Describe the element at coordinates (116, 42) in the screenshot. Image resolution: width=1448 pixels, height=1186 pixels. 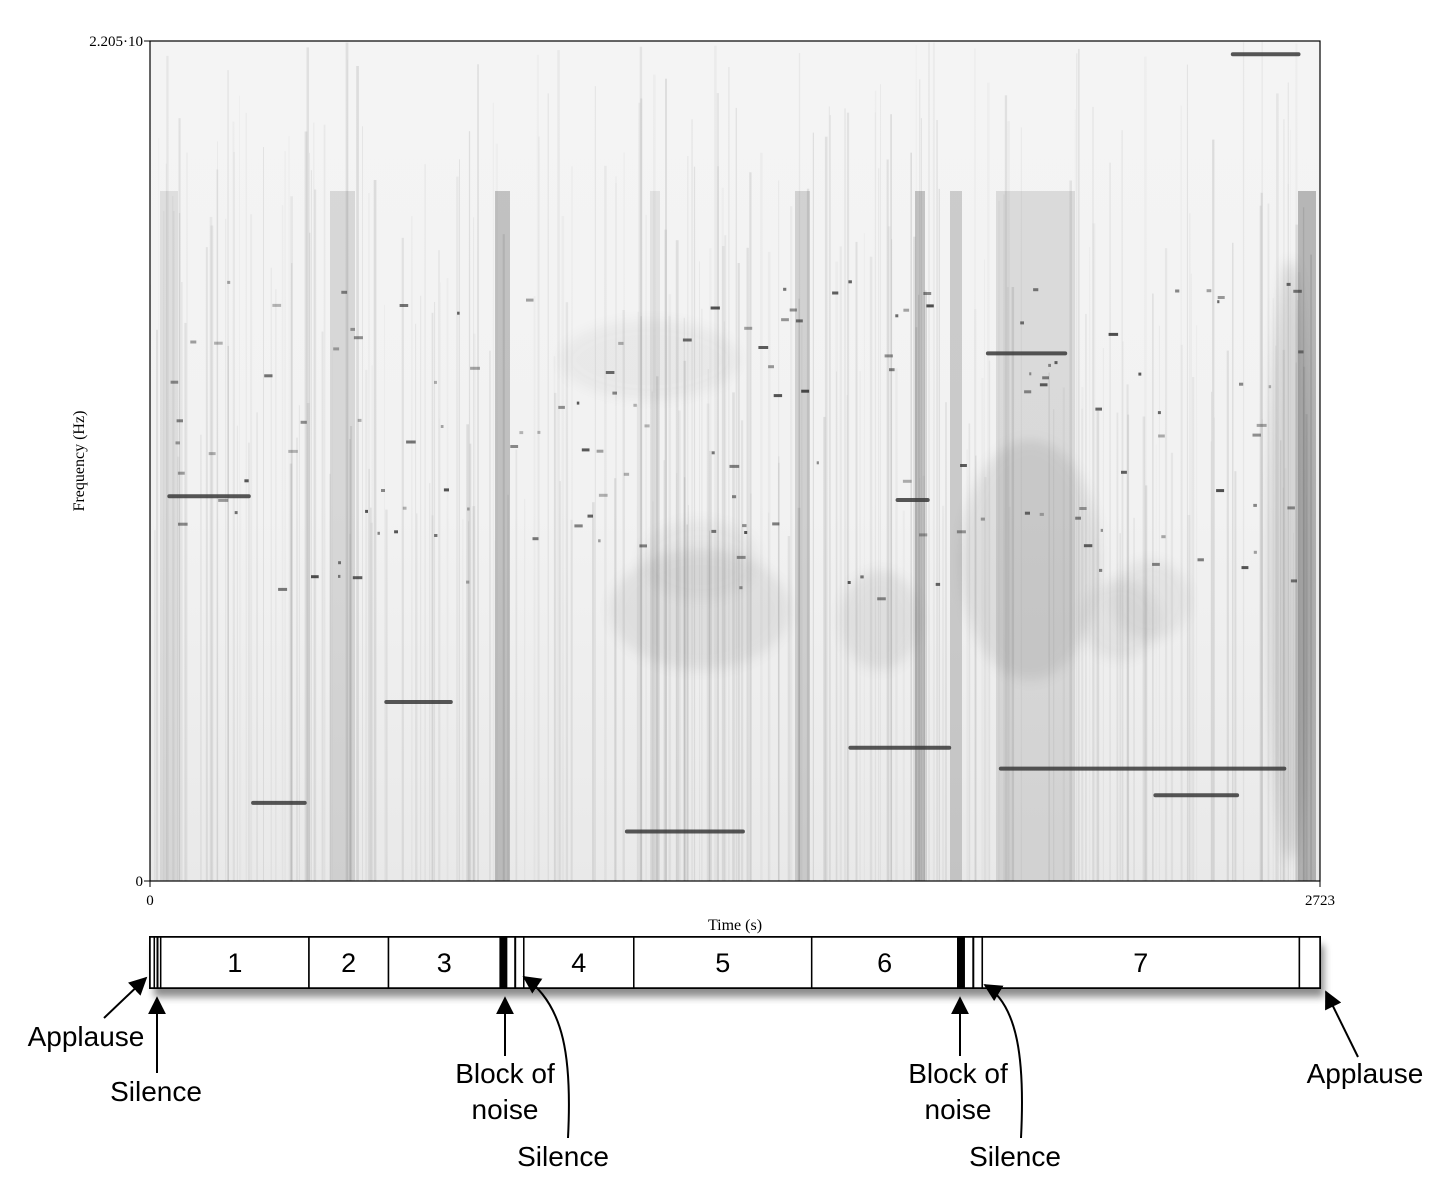
I see `y-tick-label-max: 2.205·10` at that location.